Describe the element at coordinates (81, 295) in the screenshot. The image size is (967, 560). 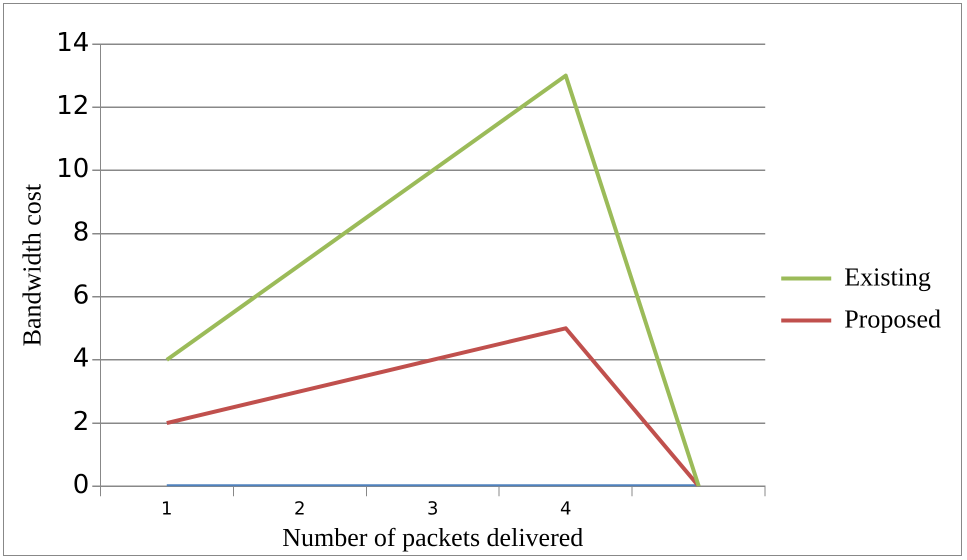
I see `y-tick-label: 6` at that location.